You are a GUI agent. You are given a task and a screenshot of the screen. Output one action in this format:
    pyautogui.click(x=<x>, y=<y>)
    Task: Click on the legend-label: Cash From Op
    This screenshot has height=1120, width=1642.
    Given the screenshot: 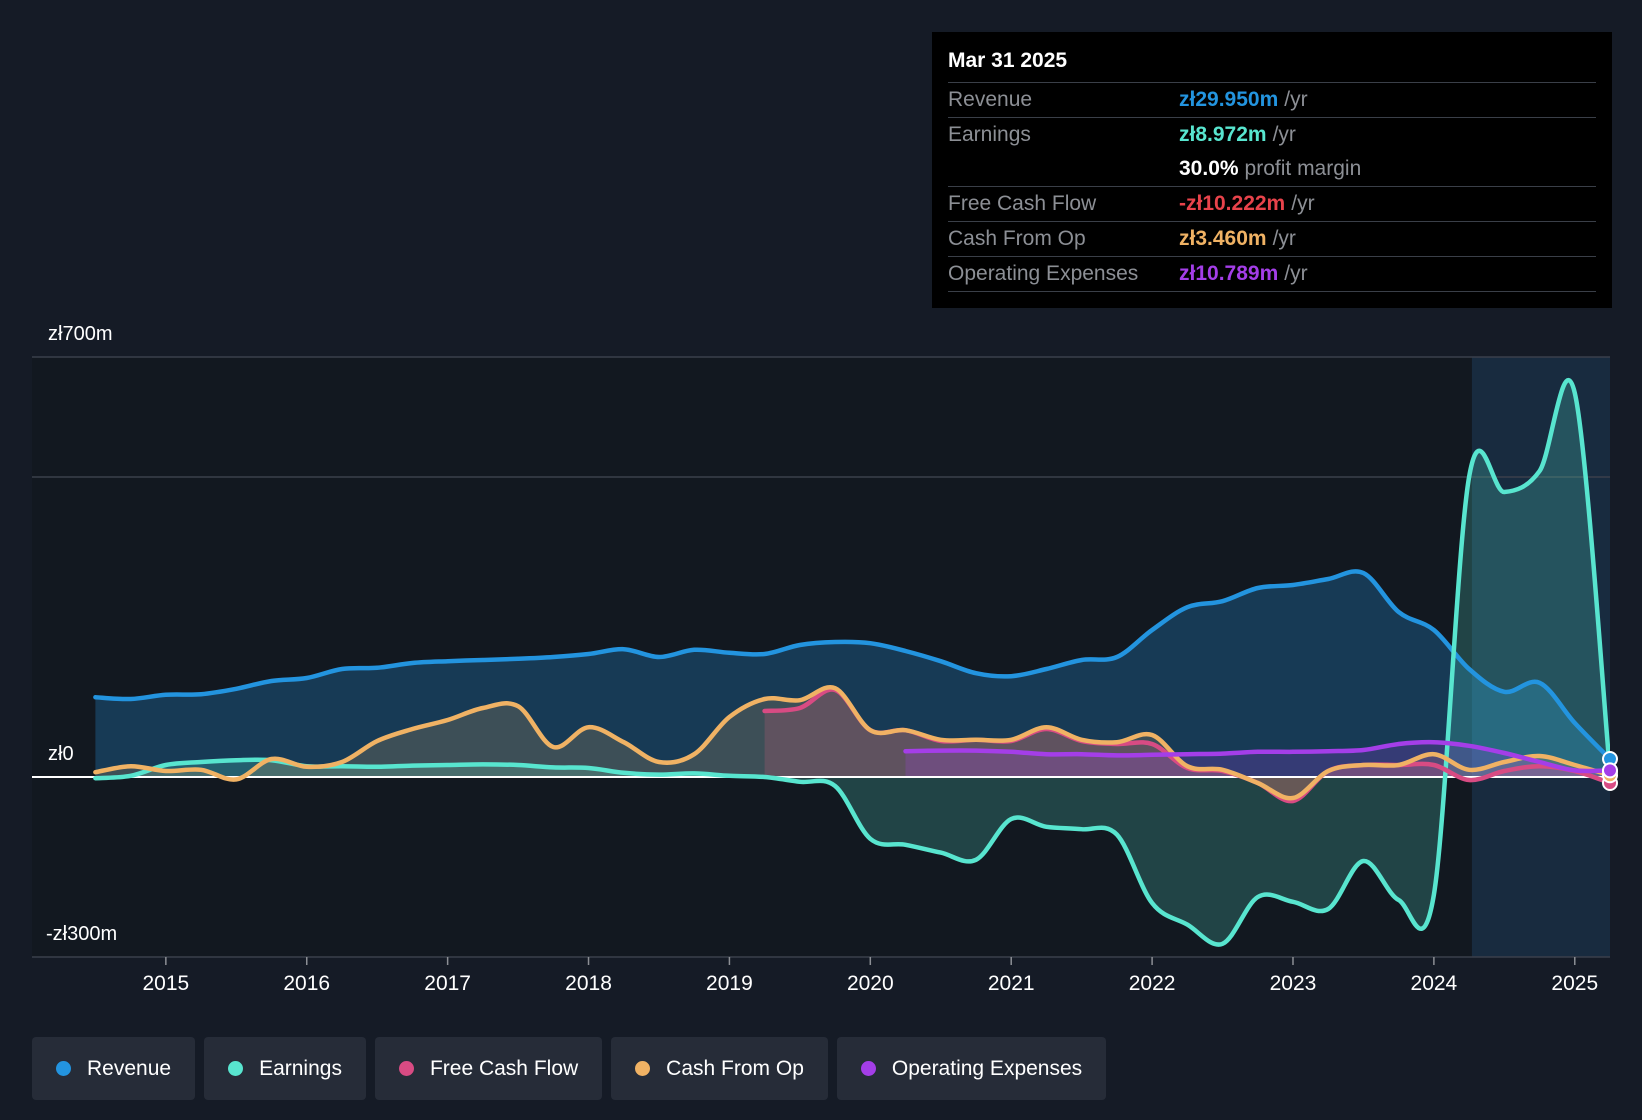 What is the action you would take?
    pyautogui.click(x=735, y=1068)
    